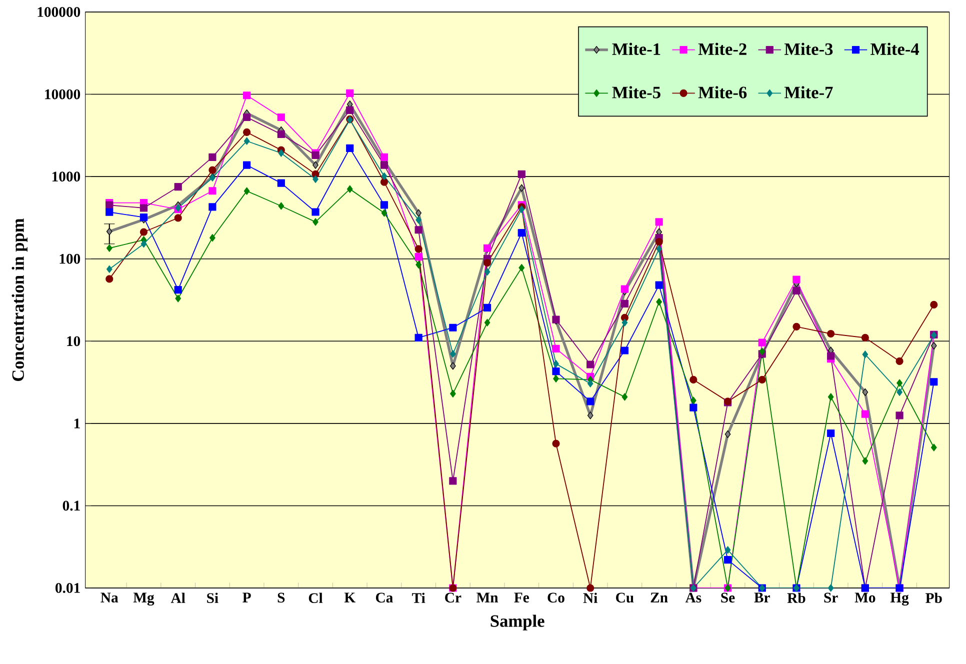 The height and width of the screenshot is (664, 966). Describe the element at coordinates (521, 597) in the screenshot. I see `x-tick-label: Fe` at that location.